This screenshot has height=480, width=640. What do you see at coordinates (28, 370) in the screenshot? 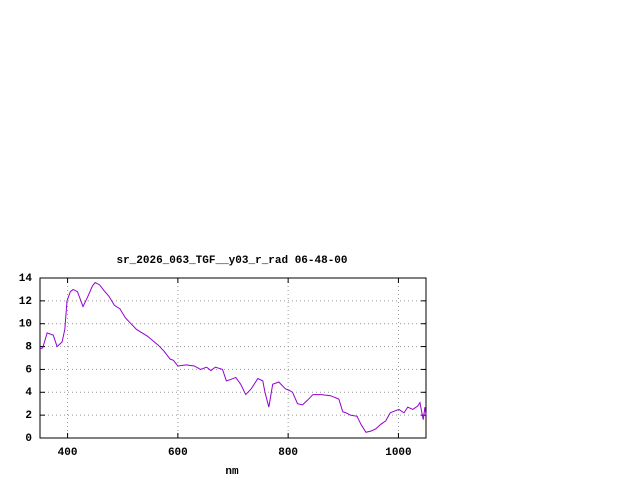
I see `y-tick-label: 6` at bounding box center [28, 370].